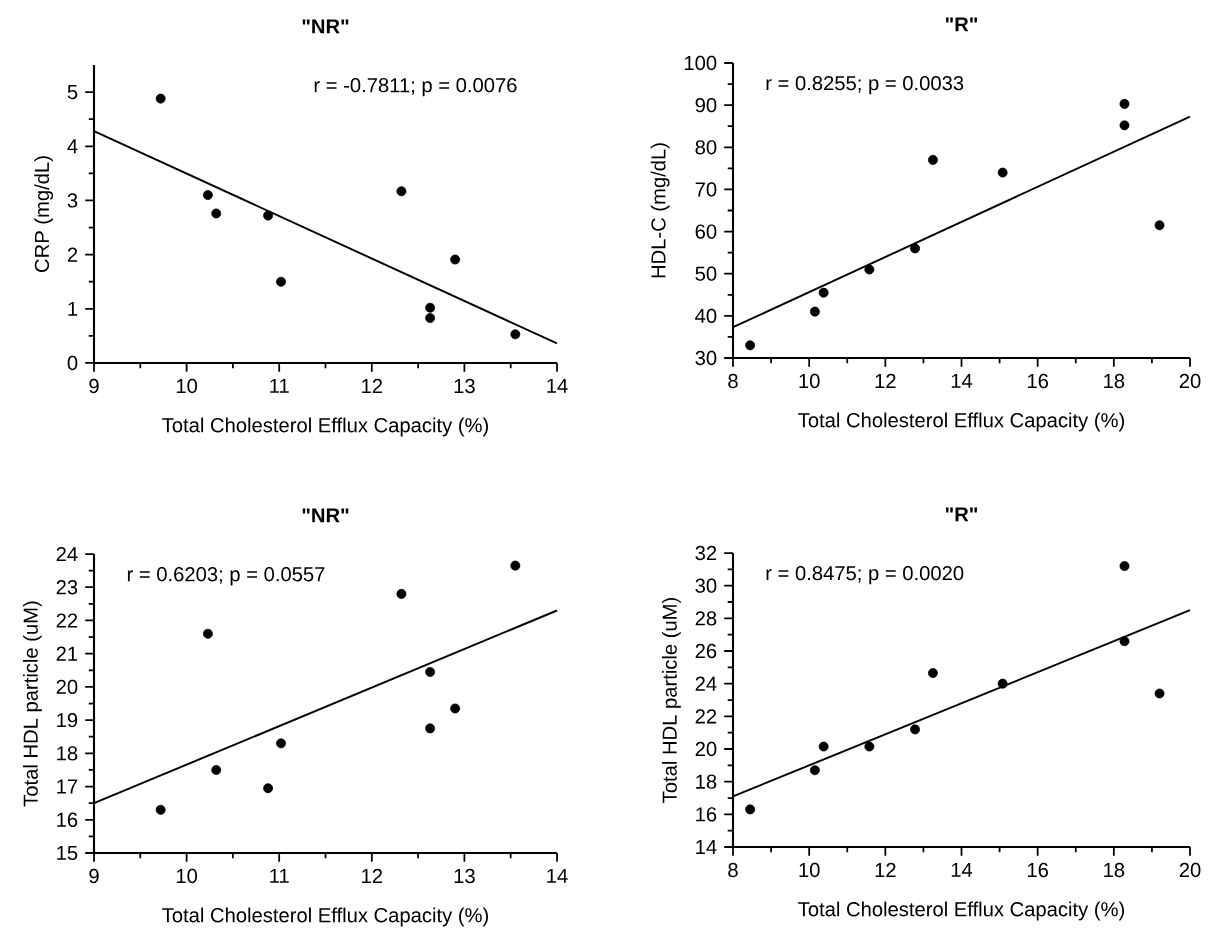  What do you see at coordinates (706, 105) in the screenshot?
I see `y-tick-label: 90` at bounding box center [706, 105].